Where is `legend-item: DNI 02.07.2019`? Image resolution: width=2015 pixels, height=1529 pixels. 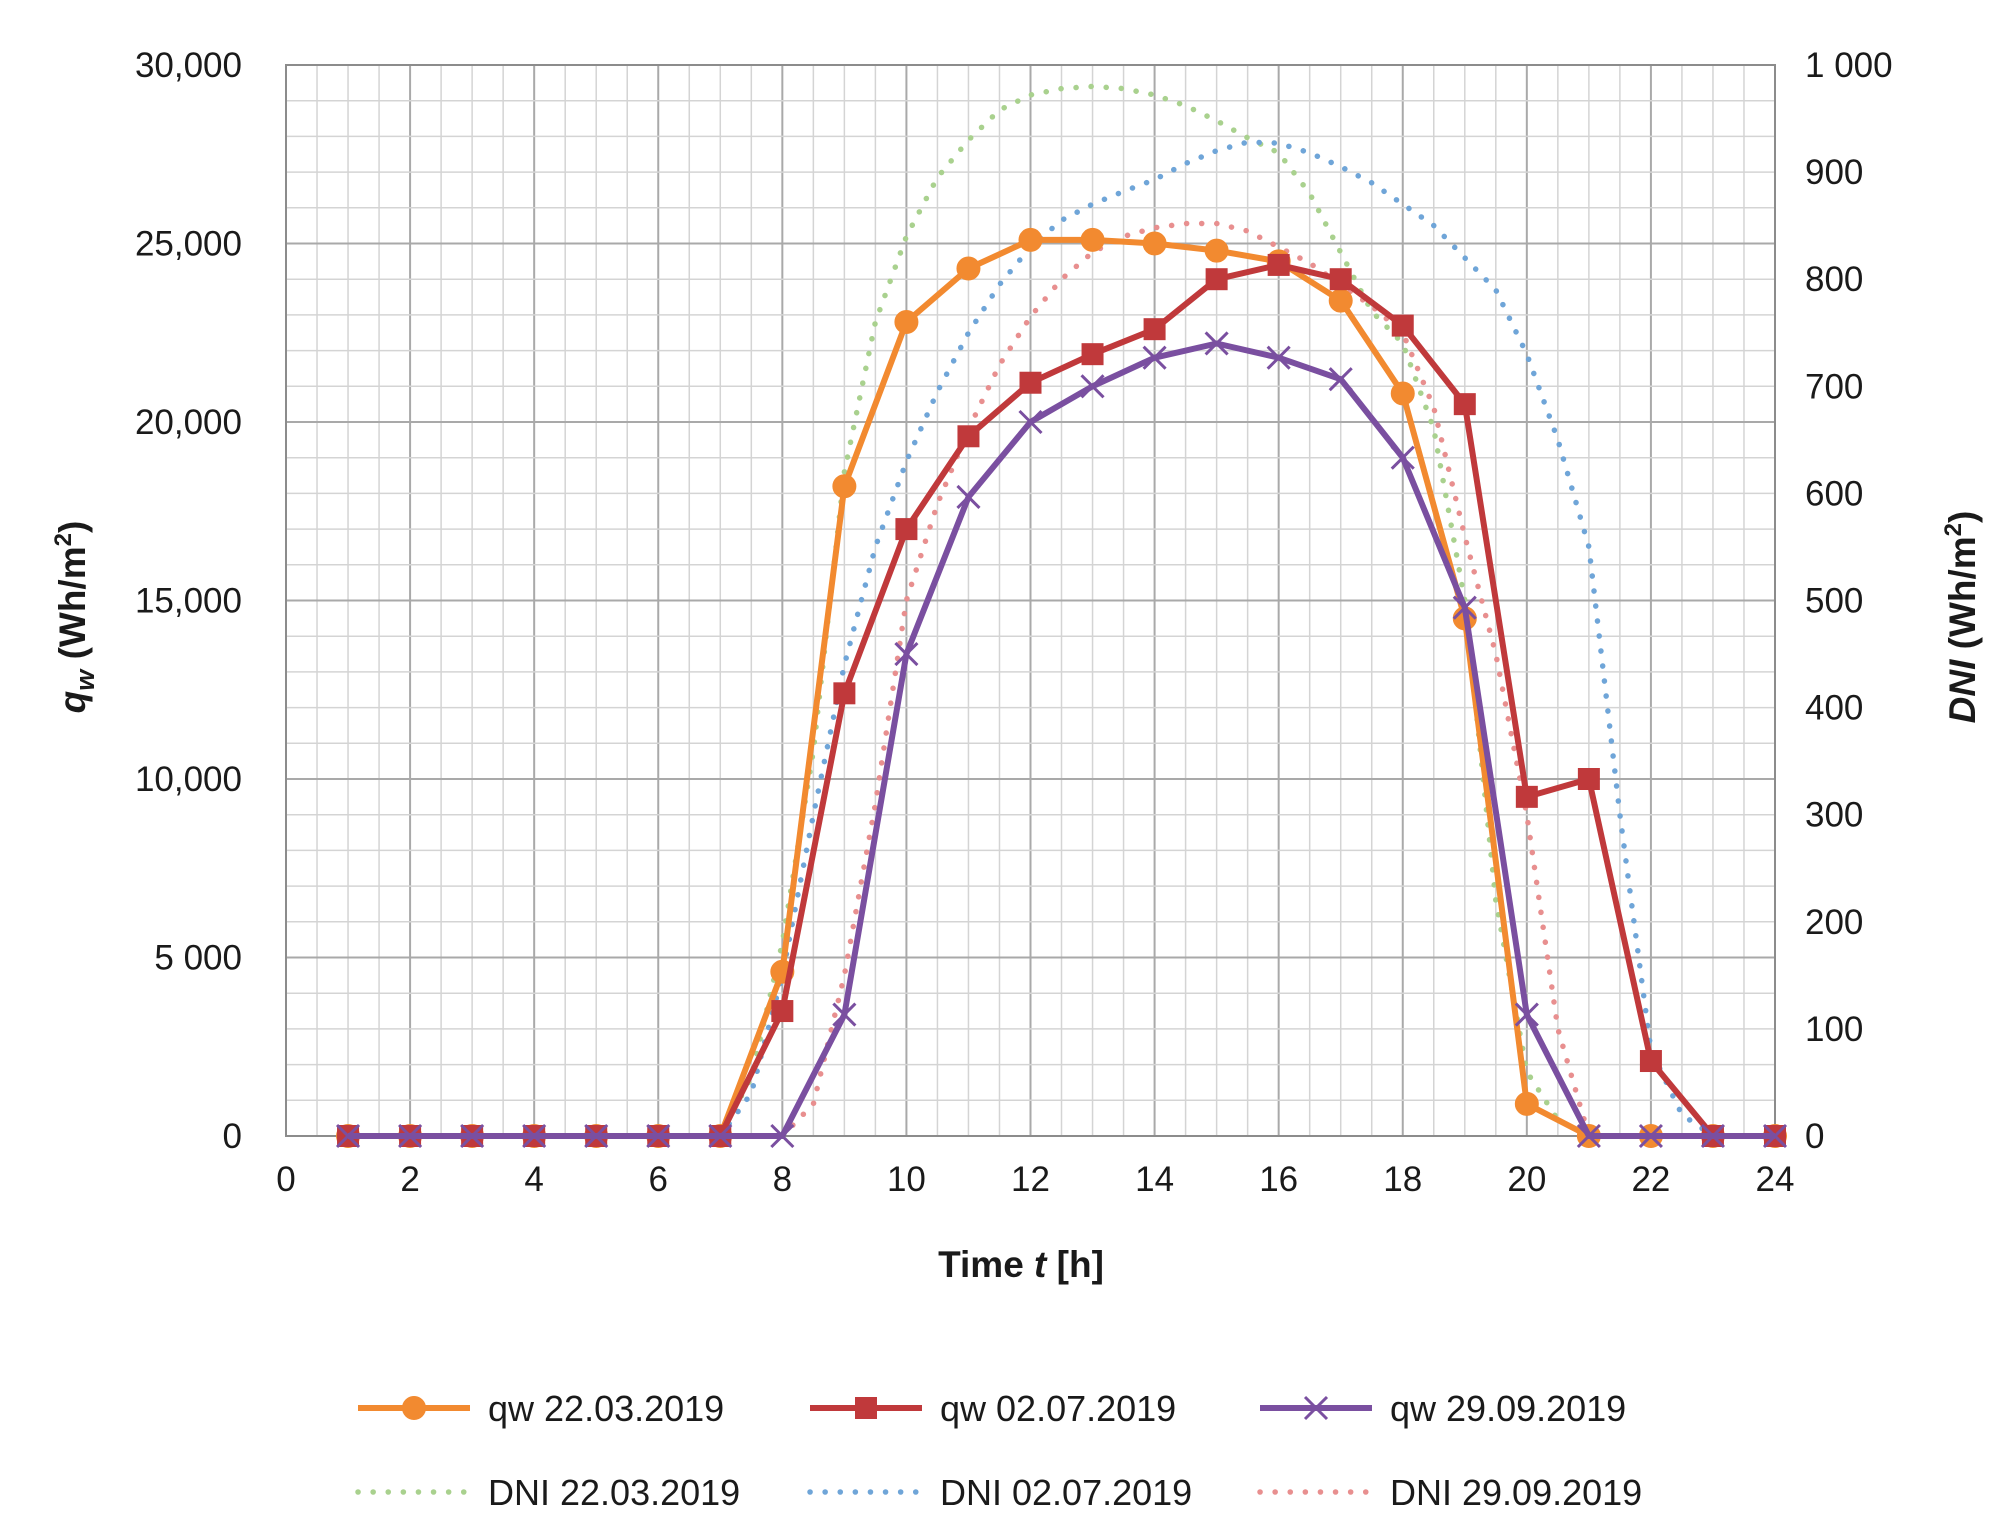
legend-item: DNI 02.07.2019 is located at coordinates (999, 1492).